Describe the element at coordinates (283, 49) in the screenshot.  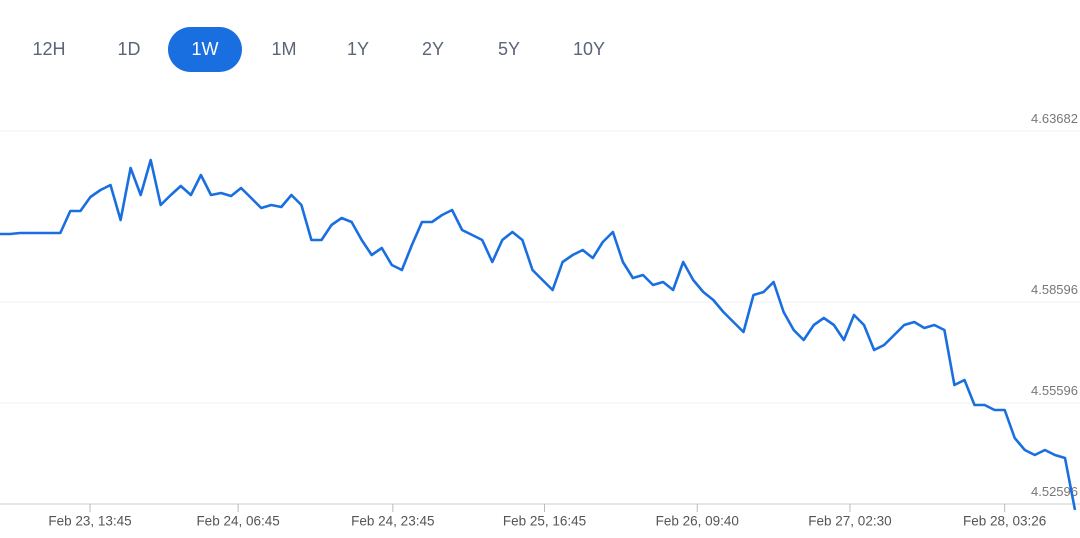
I see `range-tab: 1M` at that location.